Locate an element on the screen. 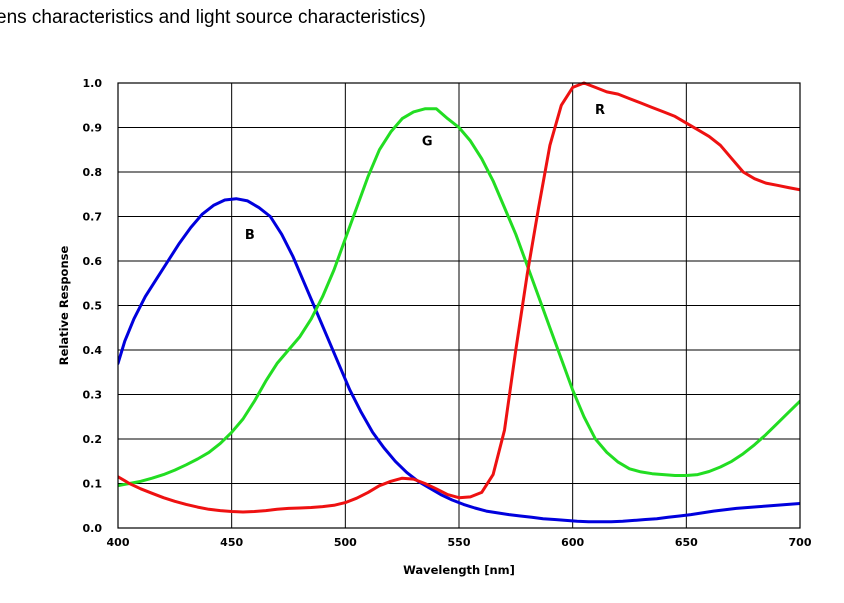  y-tick-label: 0.3 is located at coordinates (93, 395).